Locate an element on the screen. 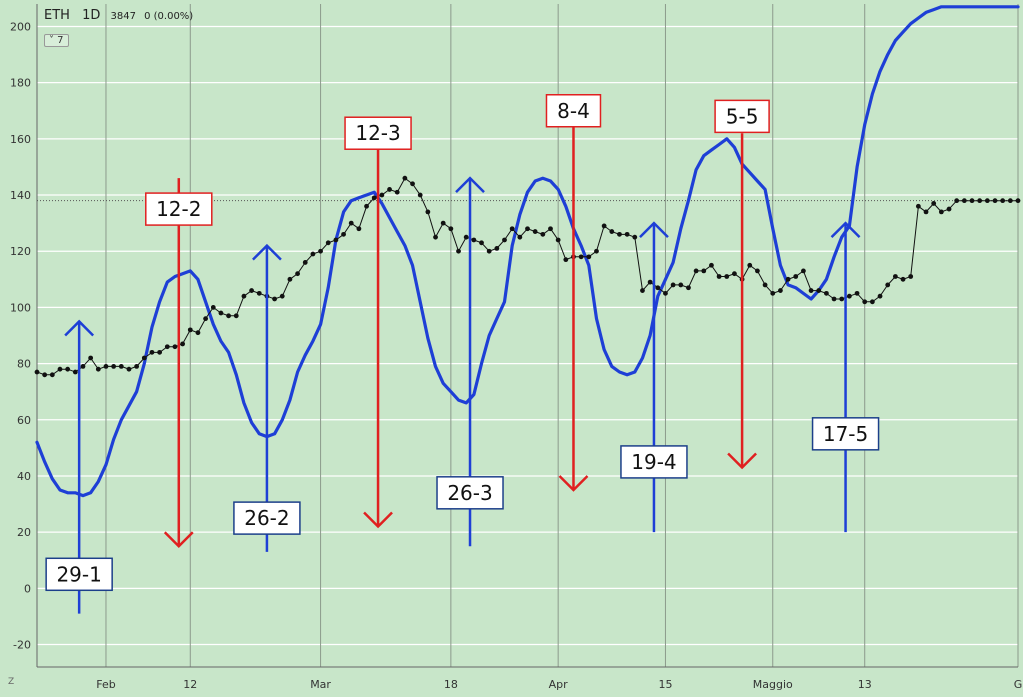 This screenshot has height=697, width=1023. y-tick-label: 180 is located at coordinates (20, 83).